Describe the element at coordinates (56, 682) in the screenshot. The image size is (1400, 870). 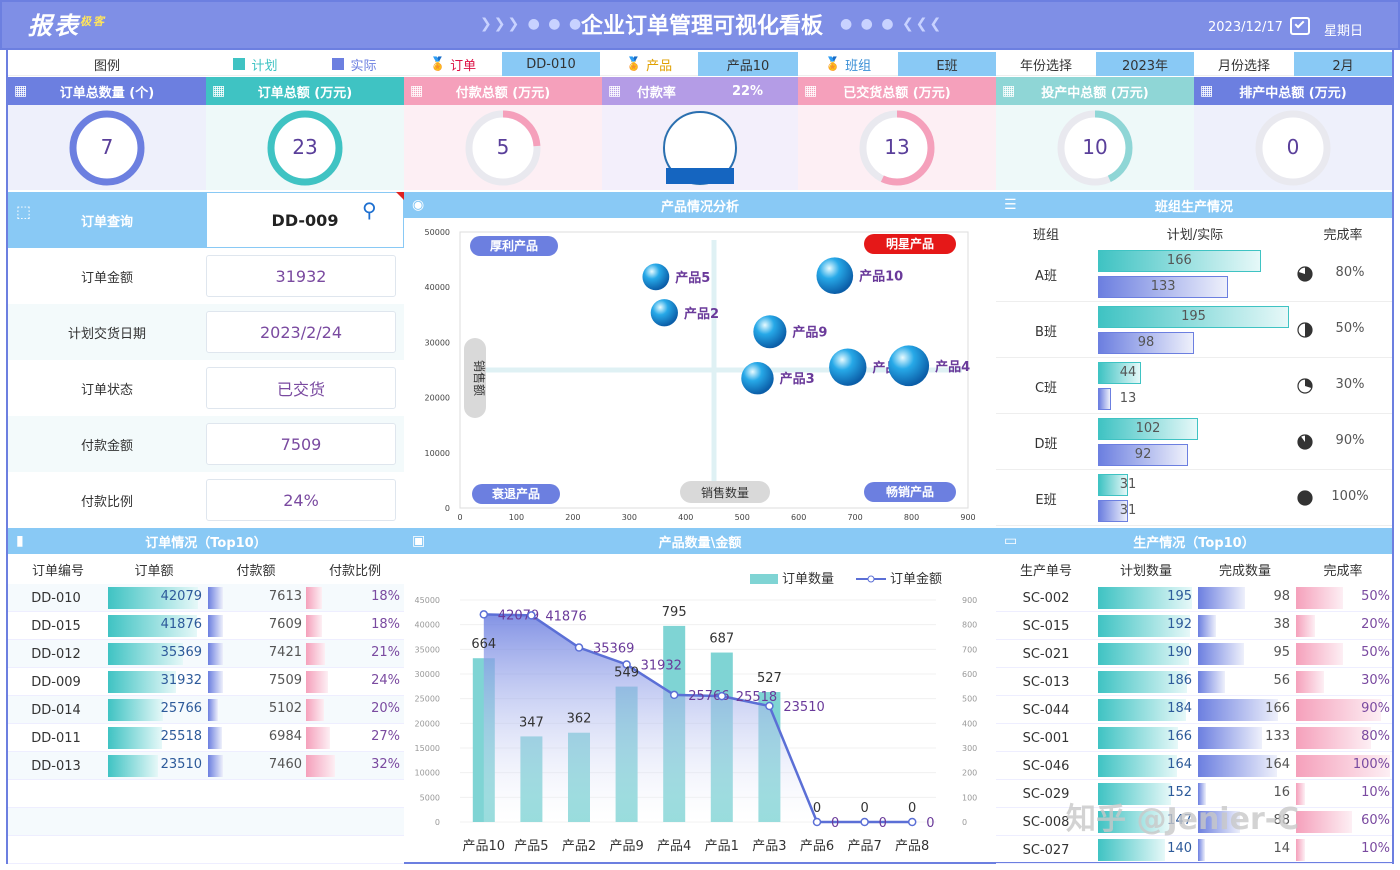
I see `order-id: DD-009` at that location.